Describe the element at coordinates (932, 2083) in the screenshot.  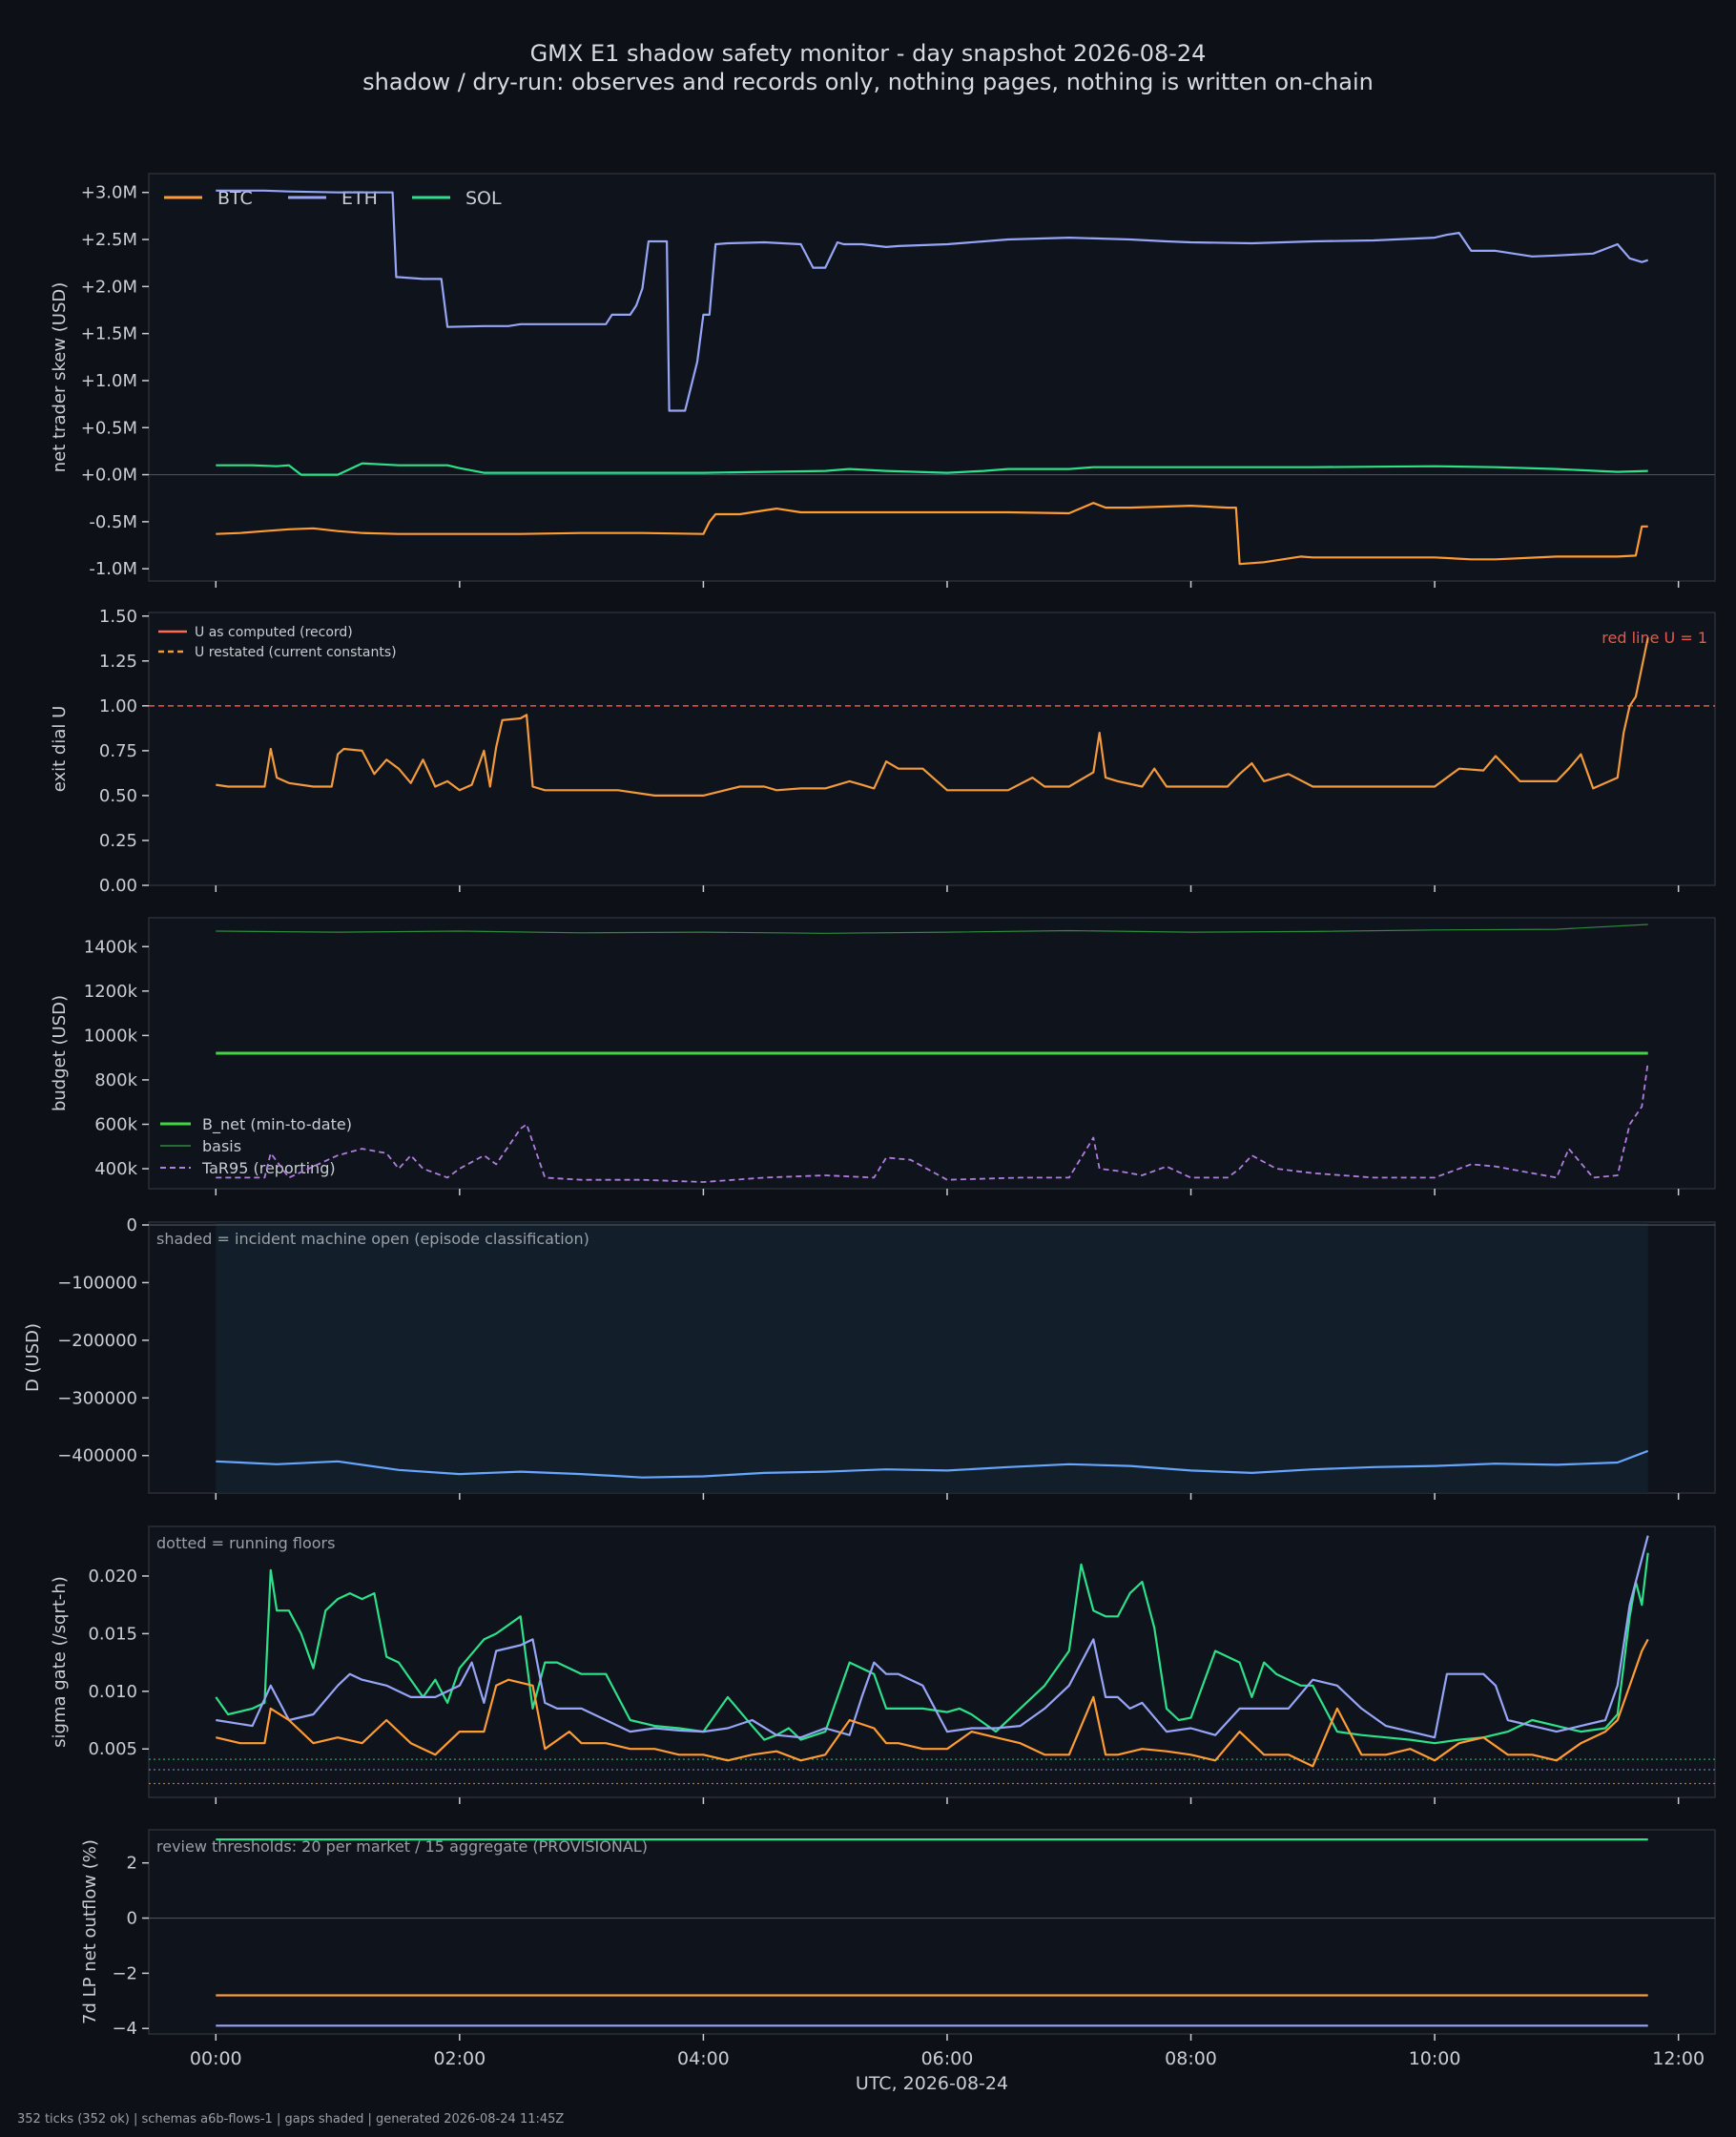
I see `x-axis-label: UTC, 2026-08-24` at that location.